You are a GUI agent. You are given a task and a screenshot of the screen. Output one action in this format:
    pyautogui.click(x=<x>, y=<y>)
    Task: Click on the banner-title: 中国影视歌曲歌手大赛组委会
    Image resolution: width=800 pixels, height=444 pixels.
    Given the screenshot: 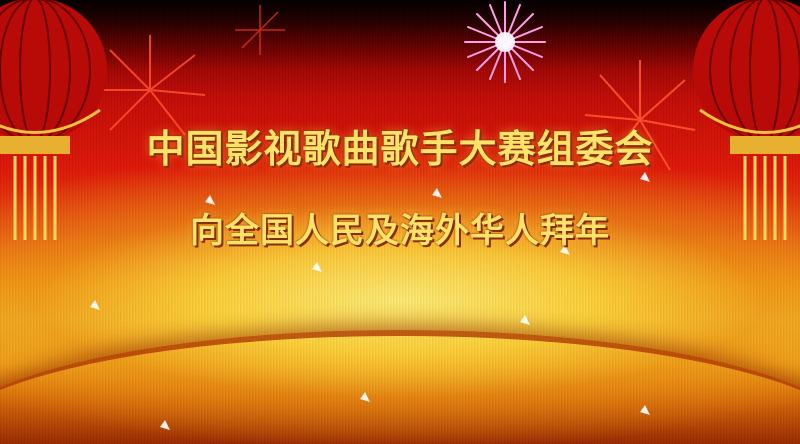 What is the action you would take?
    pyautogui.click(x=400, y=149)
    